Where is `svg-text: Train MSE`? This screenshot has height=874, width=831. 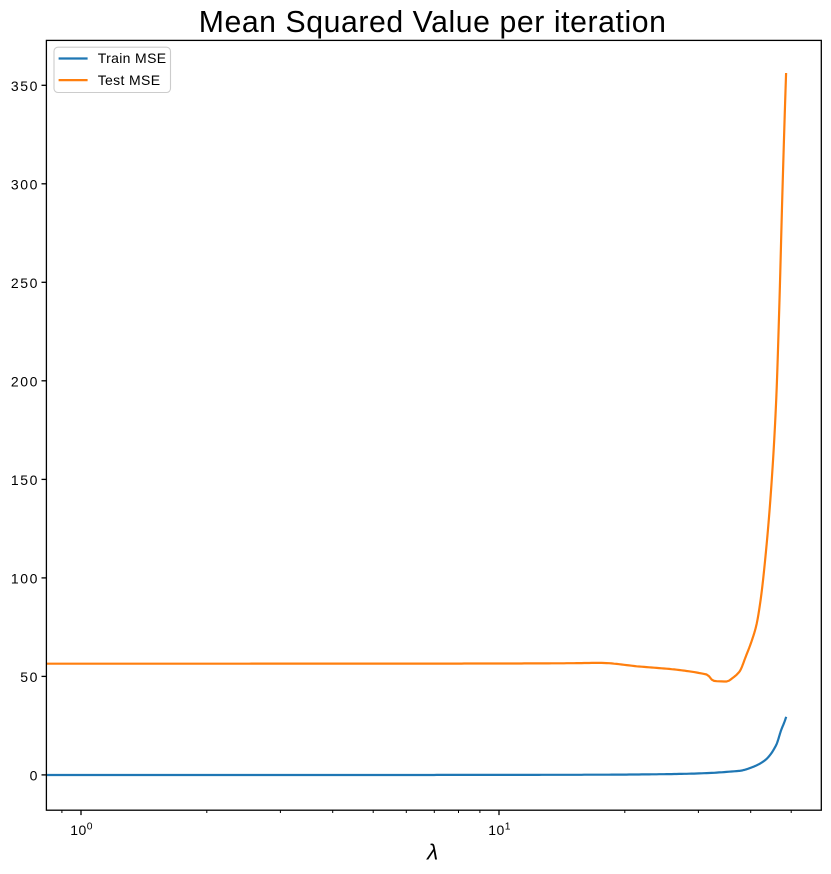
svg-text: Train MSE is located at coordinates (132, 58).